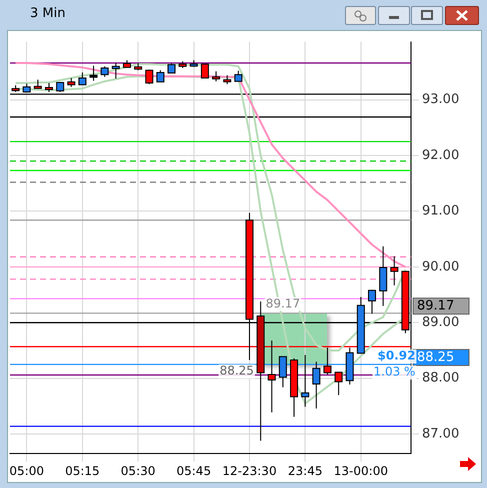 The width and height of the screenshot is (487, 488). What do you see at coordinates (441, 211) in the screenshot?
I see `y-tick-label: 91.00` at bounding box center [441, 211].